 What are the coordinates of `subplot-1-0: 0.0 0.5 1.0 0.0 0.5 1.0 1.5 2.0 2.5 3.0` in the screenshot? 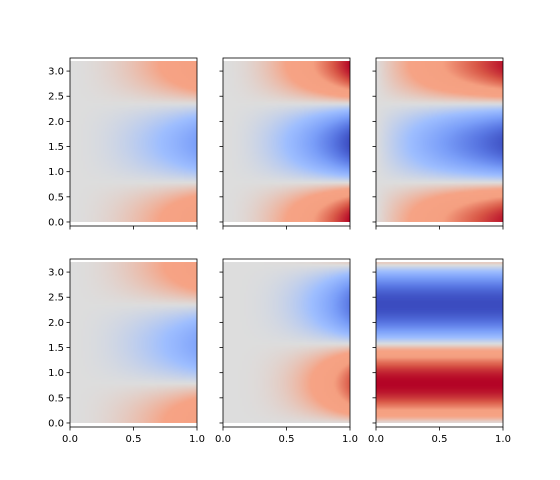 It's located at (126, 351).